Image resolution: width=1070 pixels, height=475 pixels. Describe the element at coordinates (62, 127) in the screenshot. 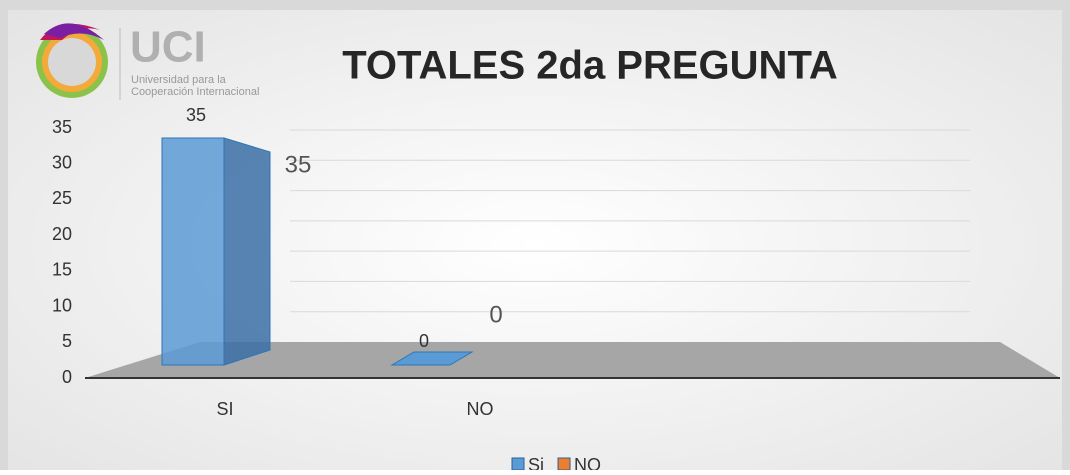

I see `y-tick-label: 35` at that location.